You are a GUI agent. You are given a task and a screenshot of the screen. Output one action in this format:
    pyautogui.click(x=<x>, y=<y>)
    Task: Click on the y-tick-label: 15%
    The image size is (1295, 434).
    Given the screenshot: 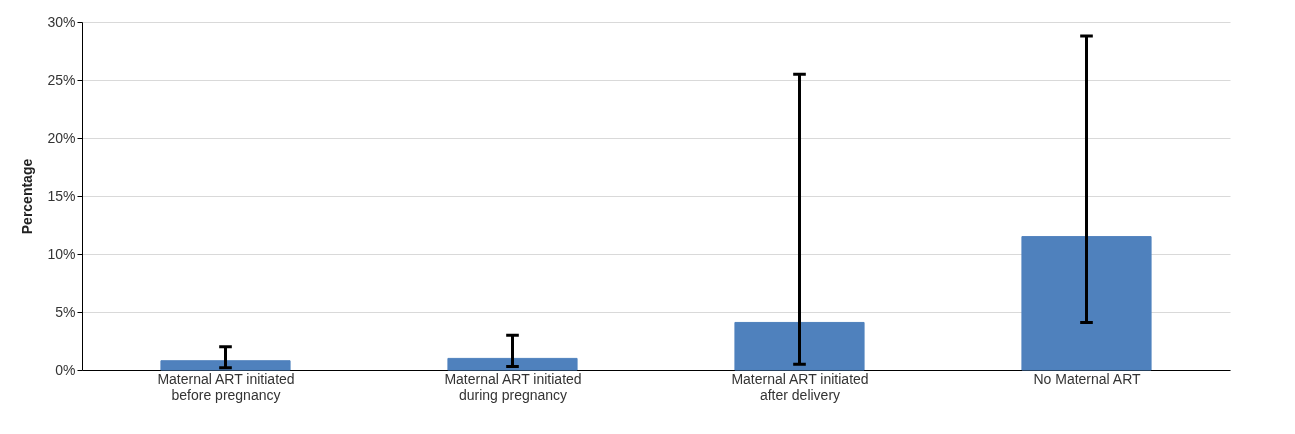 What is the action you would take?
    pyautogui.click(x=61, y=195)
    